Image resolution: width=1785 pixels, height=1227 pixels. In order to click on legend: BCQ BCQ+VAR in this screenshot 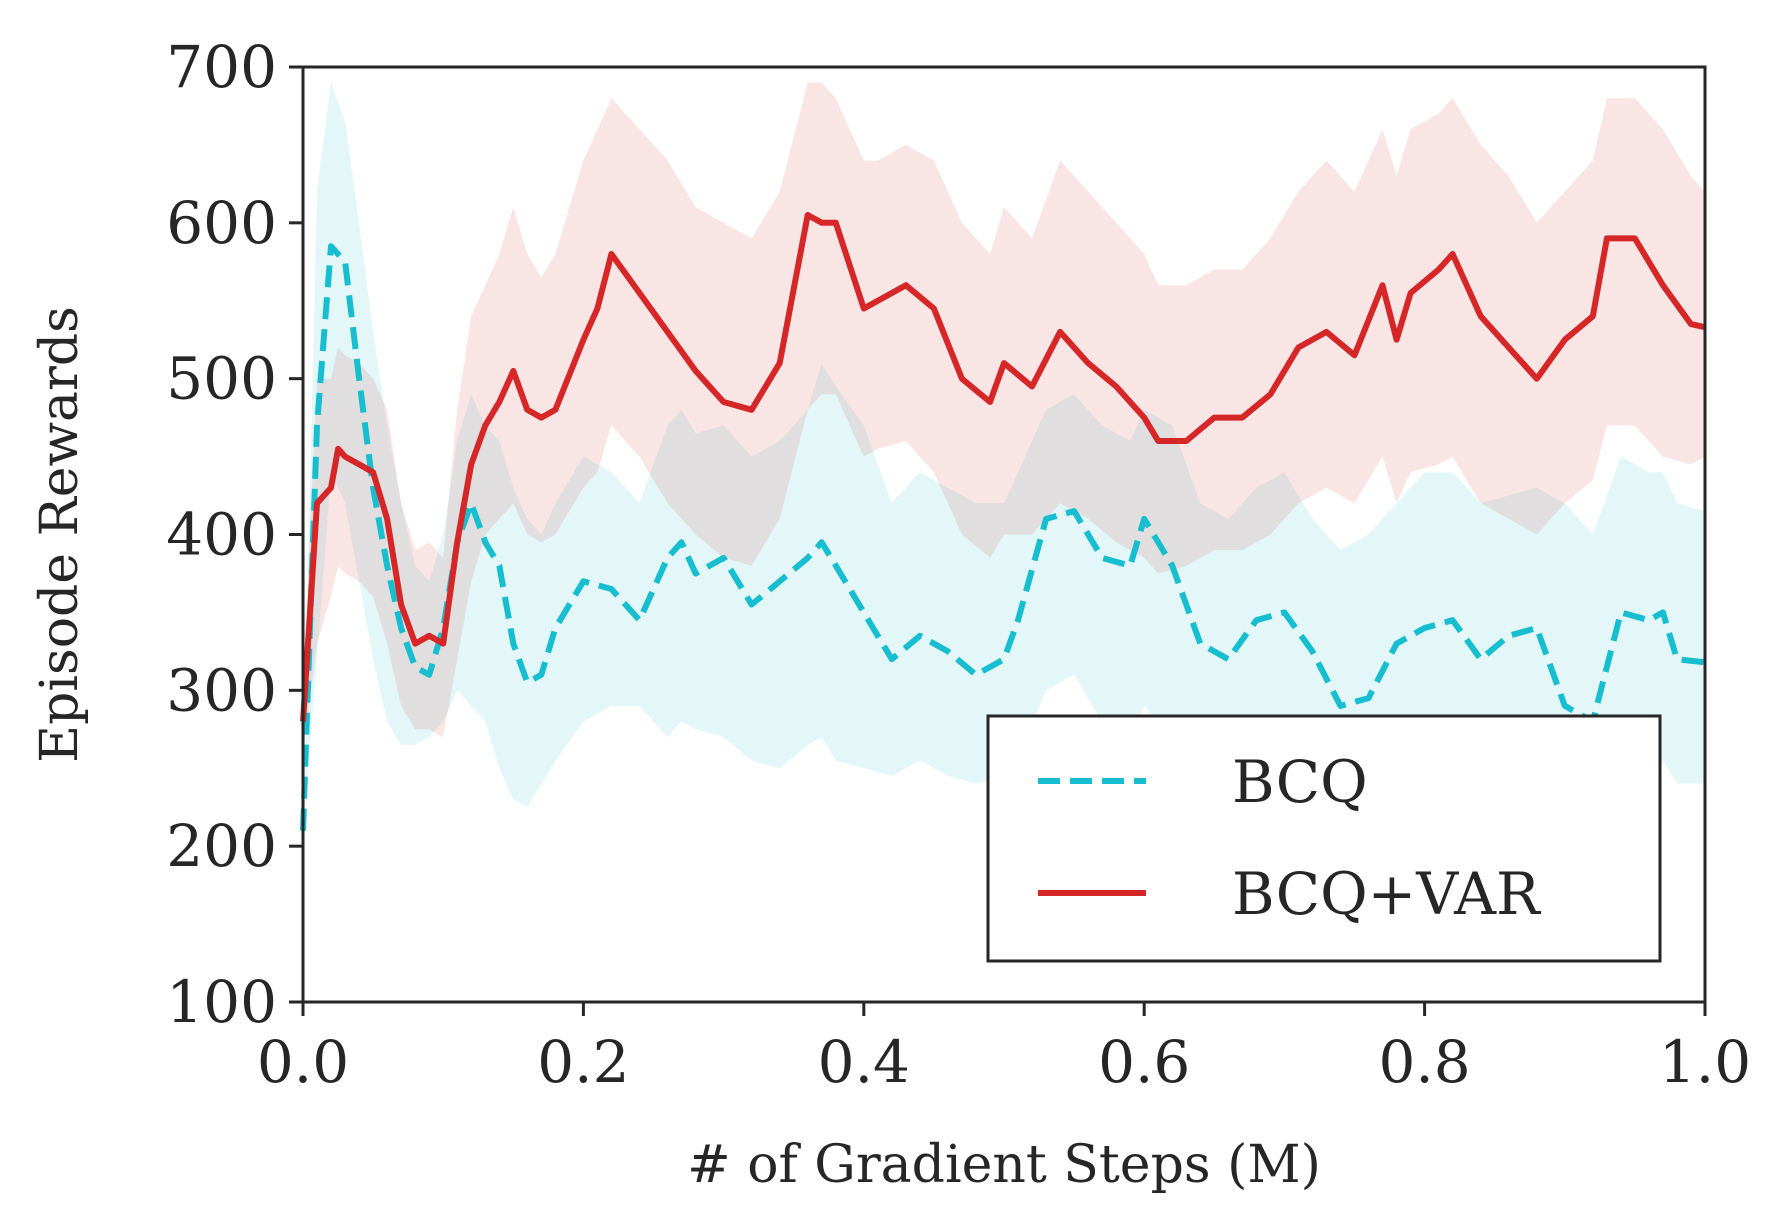, I will do `click(1324, 838)`.